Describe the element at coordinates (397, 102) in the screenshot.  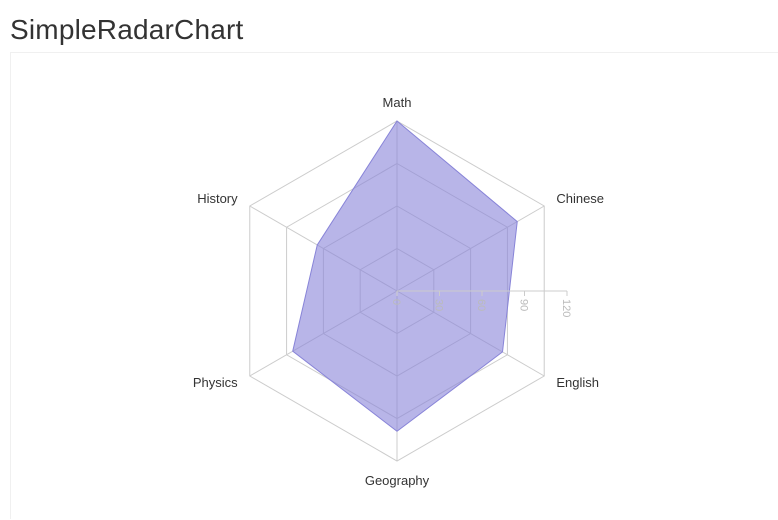
I see `axis-label-math: Math` at that location.